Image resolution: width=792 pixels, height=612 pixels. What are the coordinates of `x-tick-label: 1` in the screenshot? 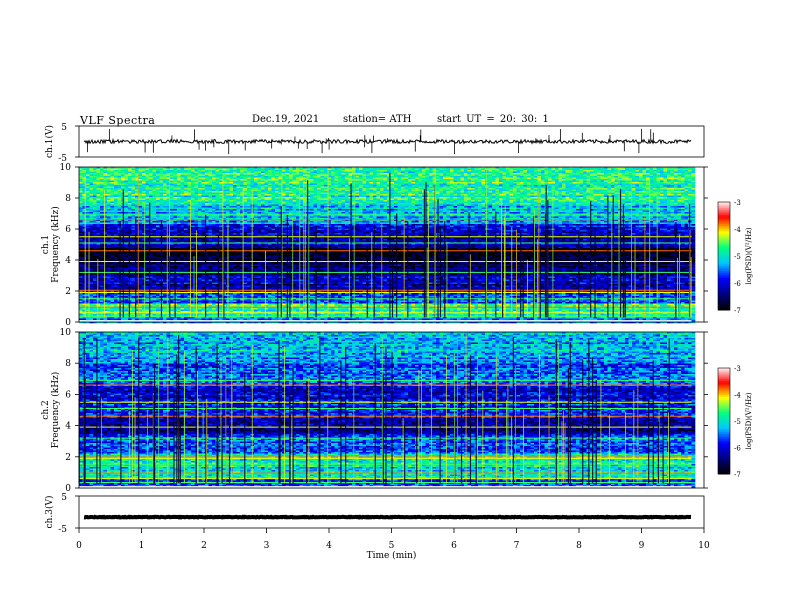 It's located at (142, 546).